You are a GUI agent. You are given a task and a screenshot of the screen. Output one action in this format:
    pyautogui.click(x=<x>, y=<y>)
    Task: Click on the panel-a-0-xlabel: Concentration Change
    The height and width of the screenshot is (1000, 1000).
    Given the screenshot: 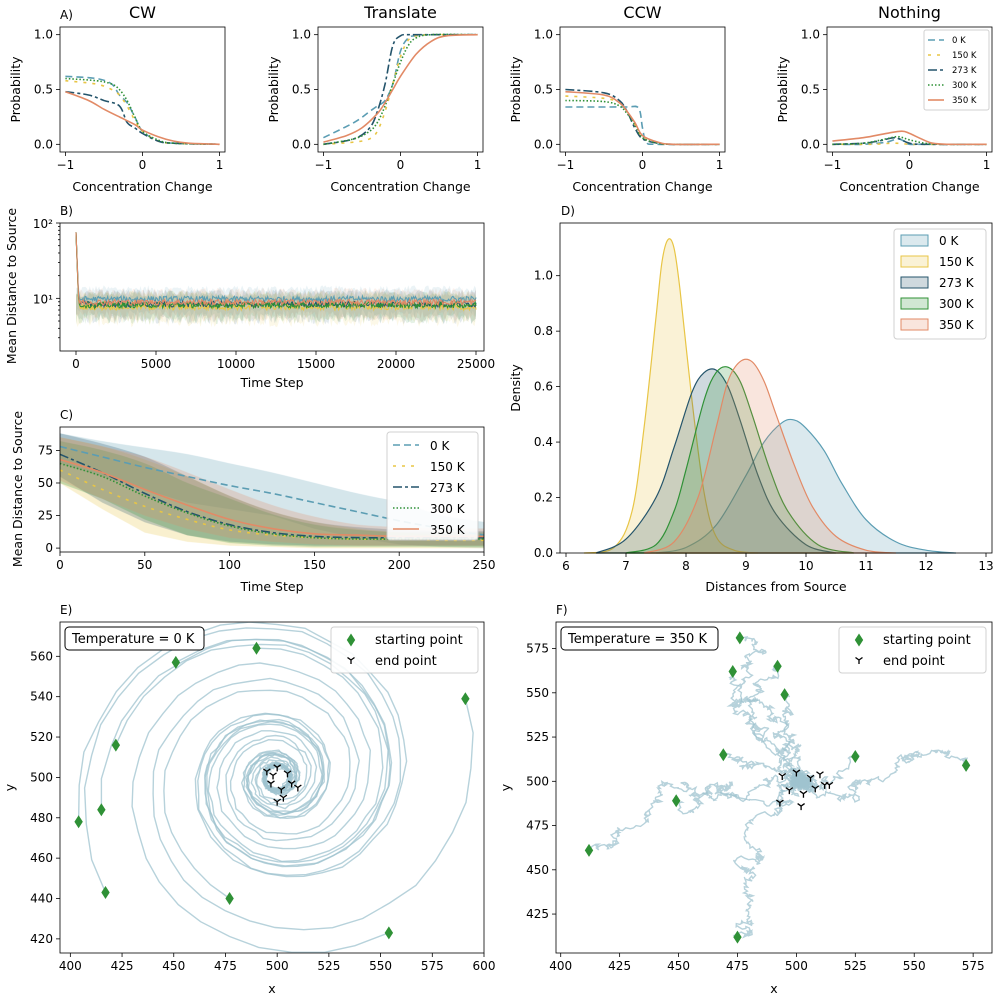 What is the action you would take?
    pyautogui.click(x=142, y=186)
    